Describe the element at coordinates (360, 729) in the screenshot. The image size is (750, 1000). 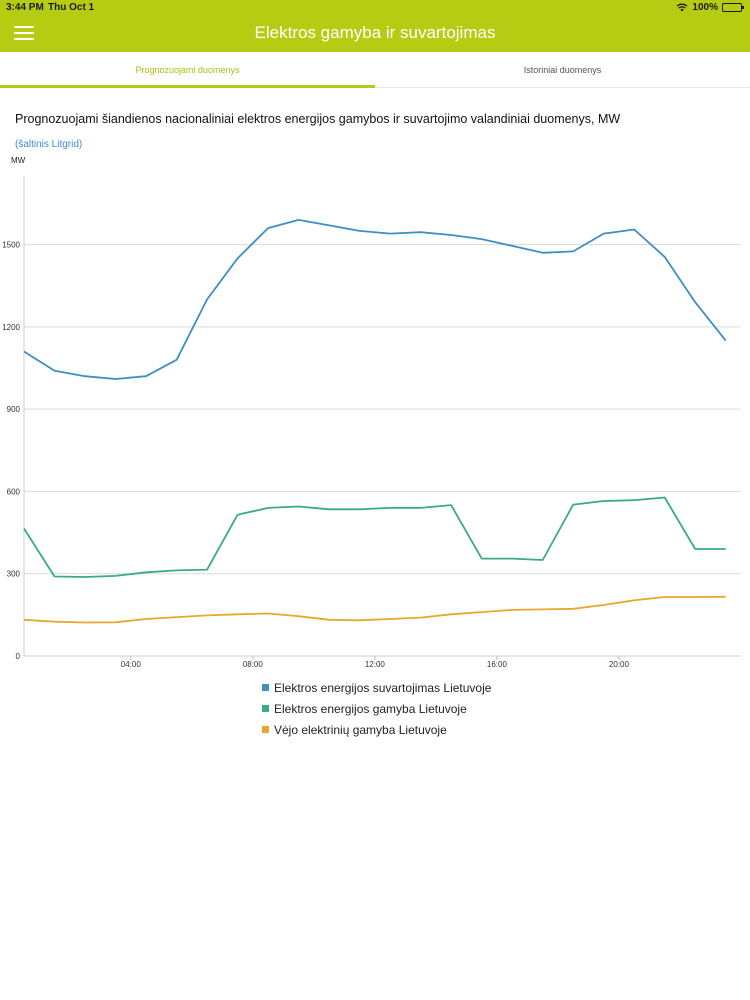
I see `legend-label-wind: Vėjo elektrinių gamyba Lietuvoje` at that location.